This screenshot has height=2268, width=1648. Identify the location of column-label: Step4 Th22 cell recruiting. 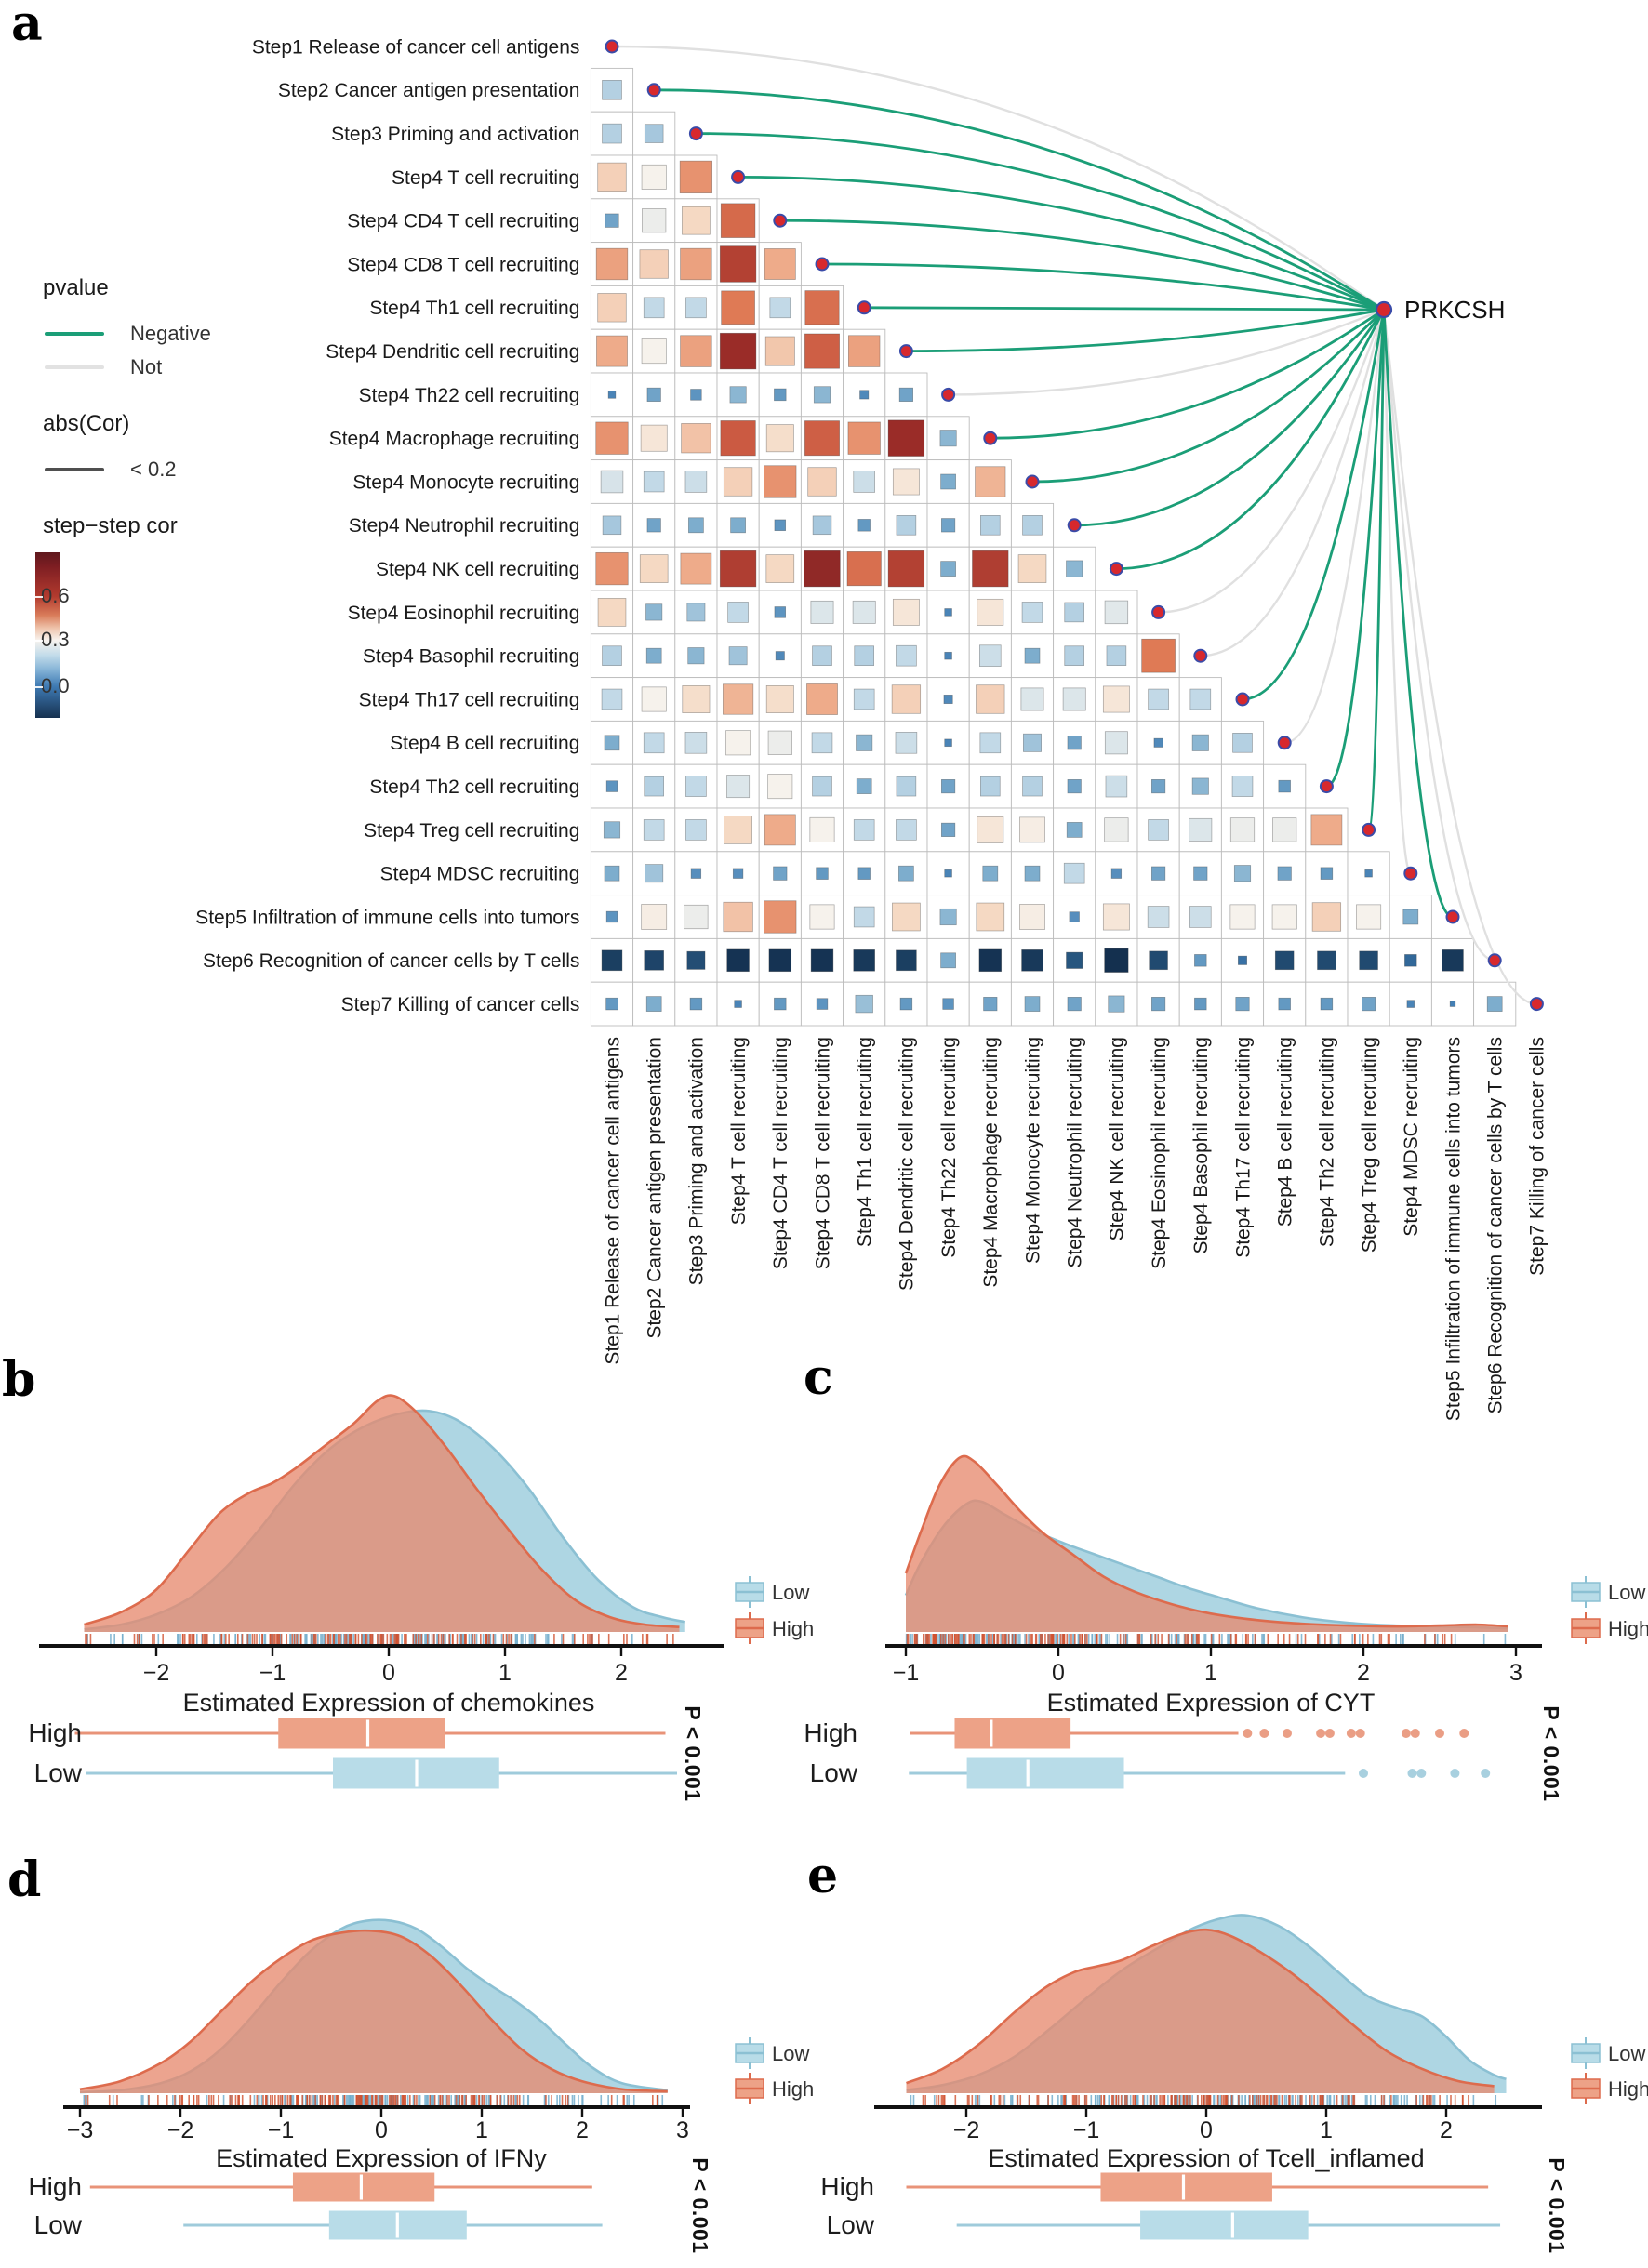
(949, 1147).